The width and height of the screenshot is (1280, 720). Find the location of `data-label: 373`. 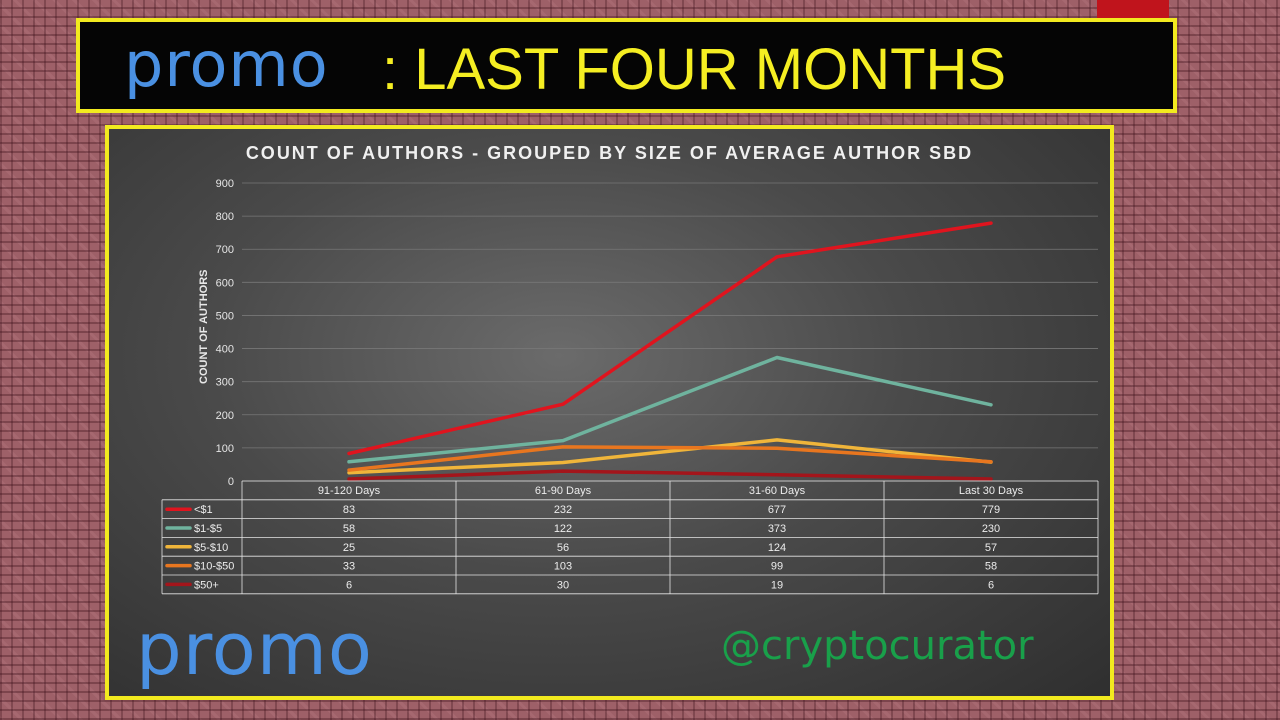

data-label: 373 is located at coordinates (777, 529).